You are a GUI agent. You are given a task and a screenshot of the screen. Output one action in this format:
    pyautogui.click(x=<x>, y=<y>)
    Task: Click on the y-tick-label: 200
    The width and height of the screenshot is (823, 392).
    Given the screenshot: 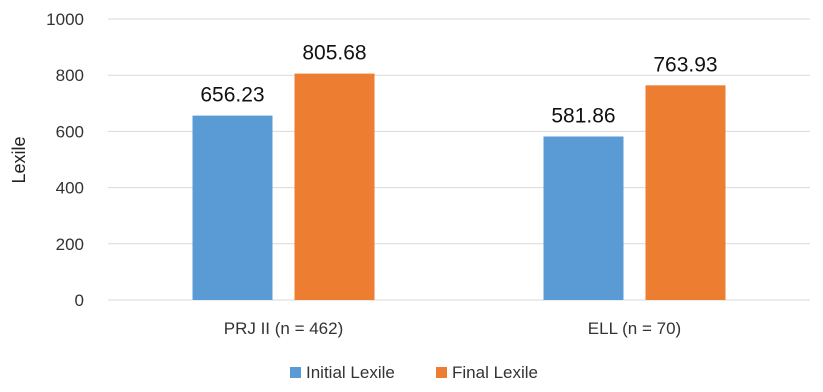 What is the action you would take?
    pyautogui.click(x=70, y=244)
    